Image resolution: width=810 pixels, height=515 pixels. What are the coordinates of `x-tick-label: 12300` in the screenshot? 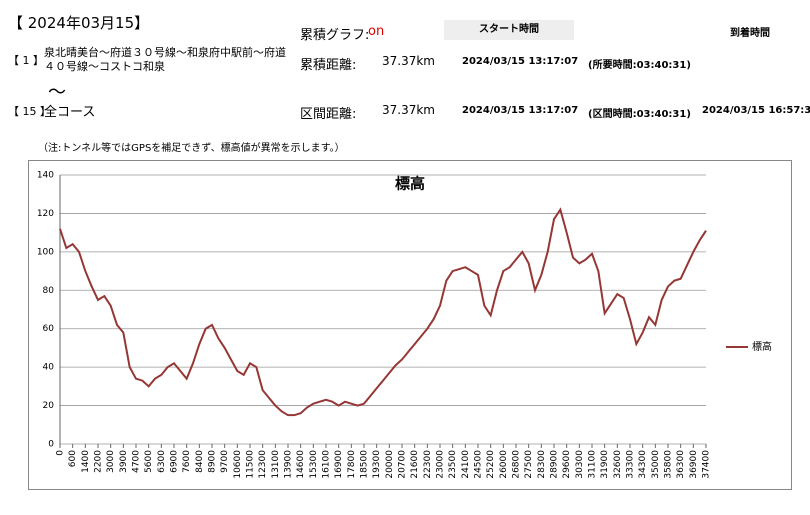 It's located at (263, 464).